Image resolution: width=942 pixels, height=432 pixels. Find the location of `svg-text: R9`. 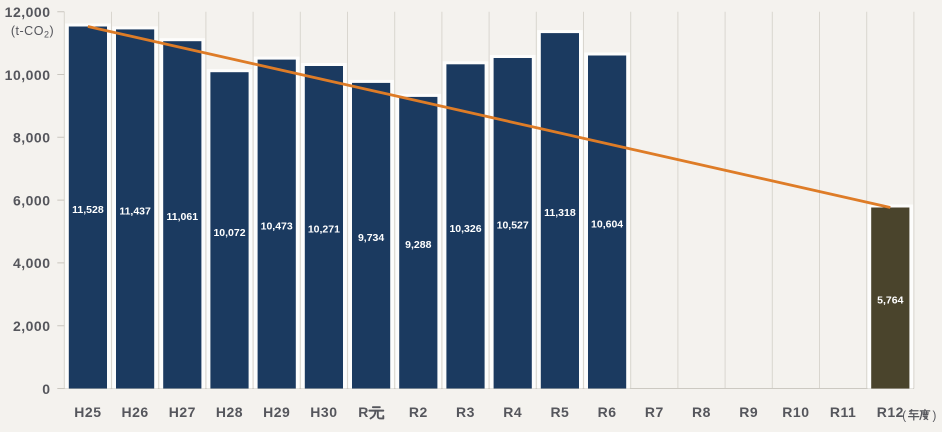

svg-text: R9 is located at coordinates (748, 412).